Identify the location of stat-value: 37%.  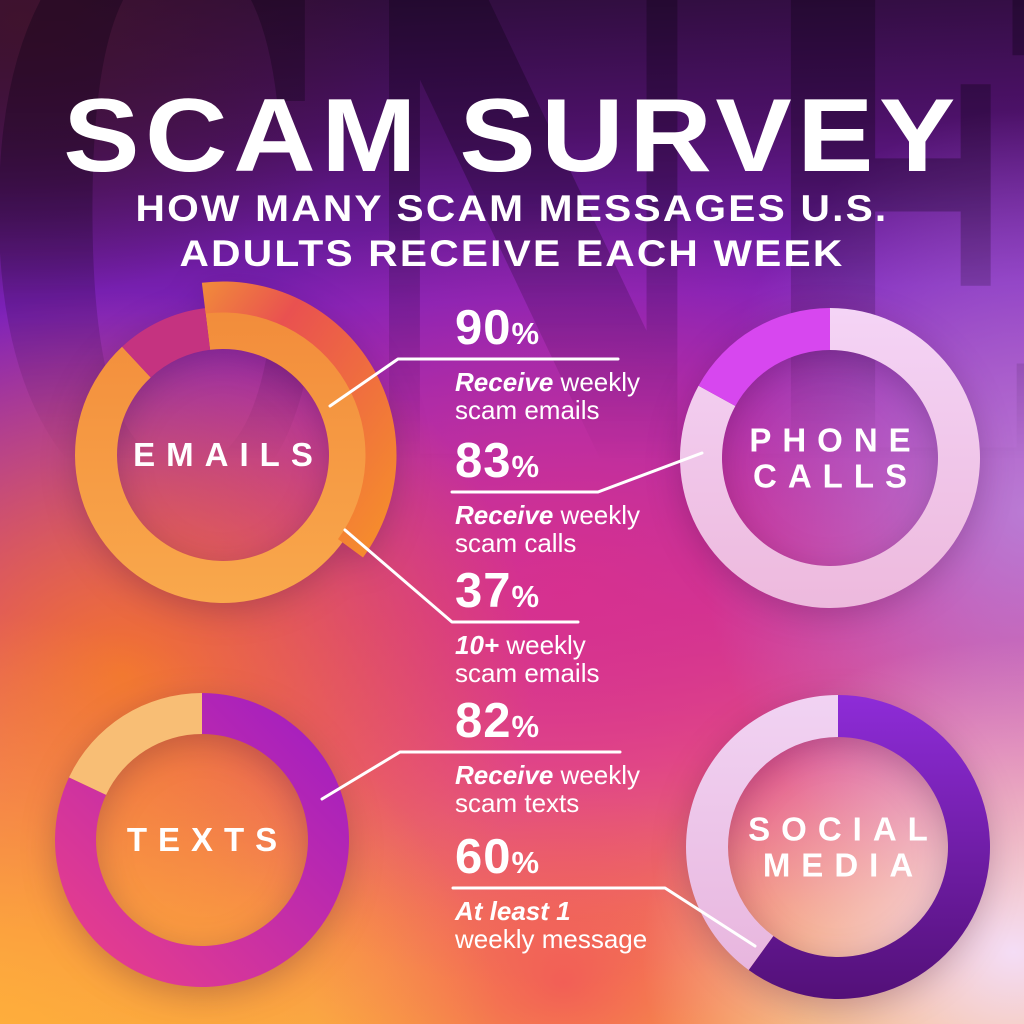
(497, 591).